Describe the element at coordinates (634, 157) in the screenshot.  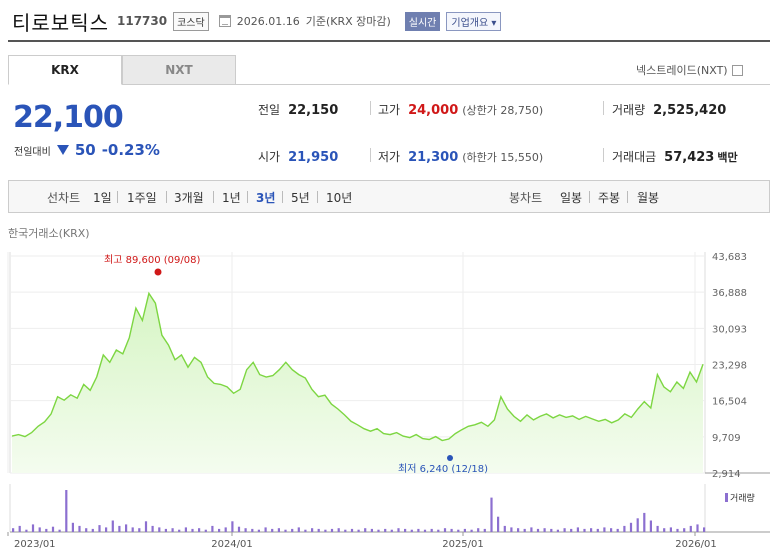
I see `stat-amount-label: 거래대금` at that location.